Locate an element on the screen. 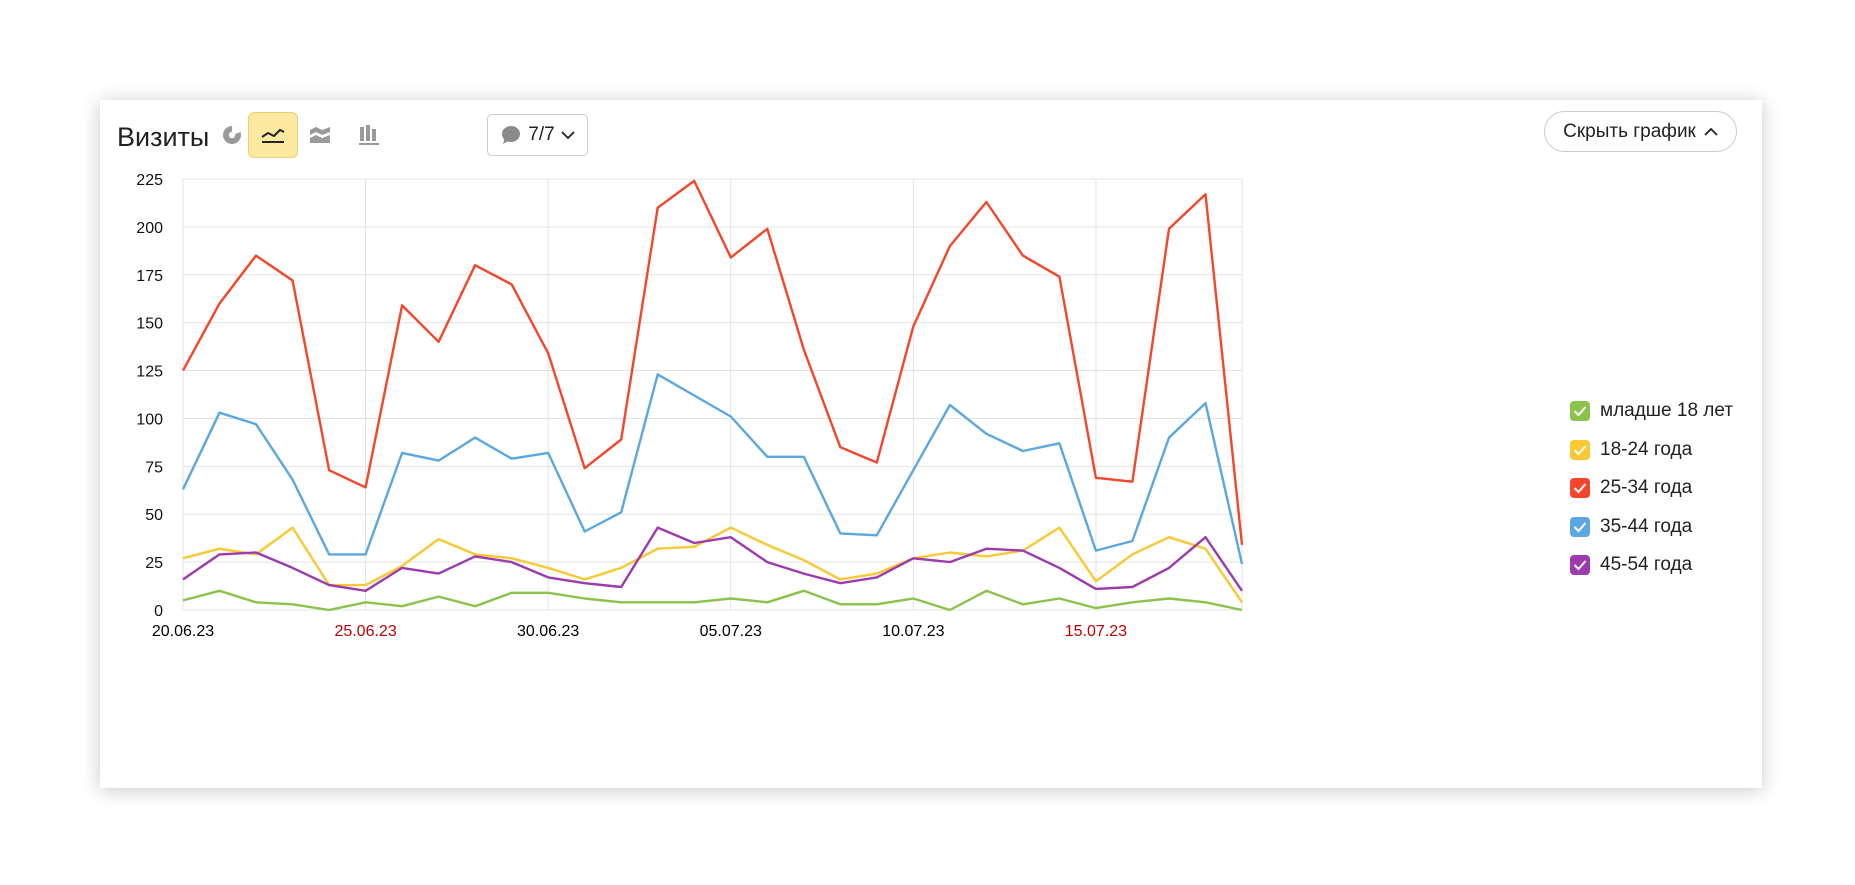  legend-item: 35-44 года is located at coordinates (1651, 527).